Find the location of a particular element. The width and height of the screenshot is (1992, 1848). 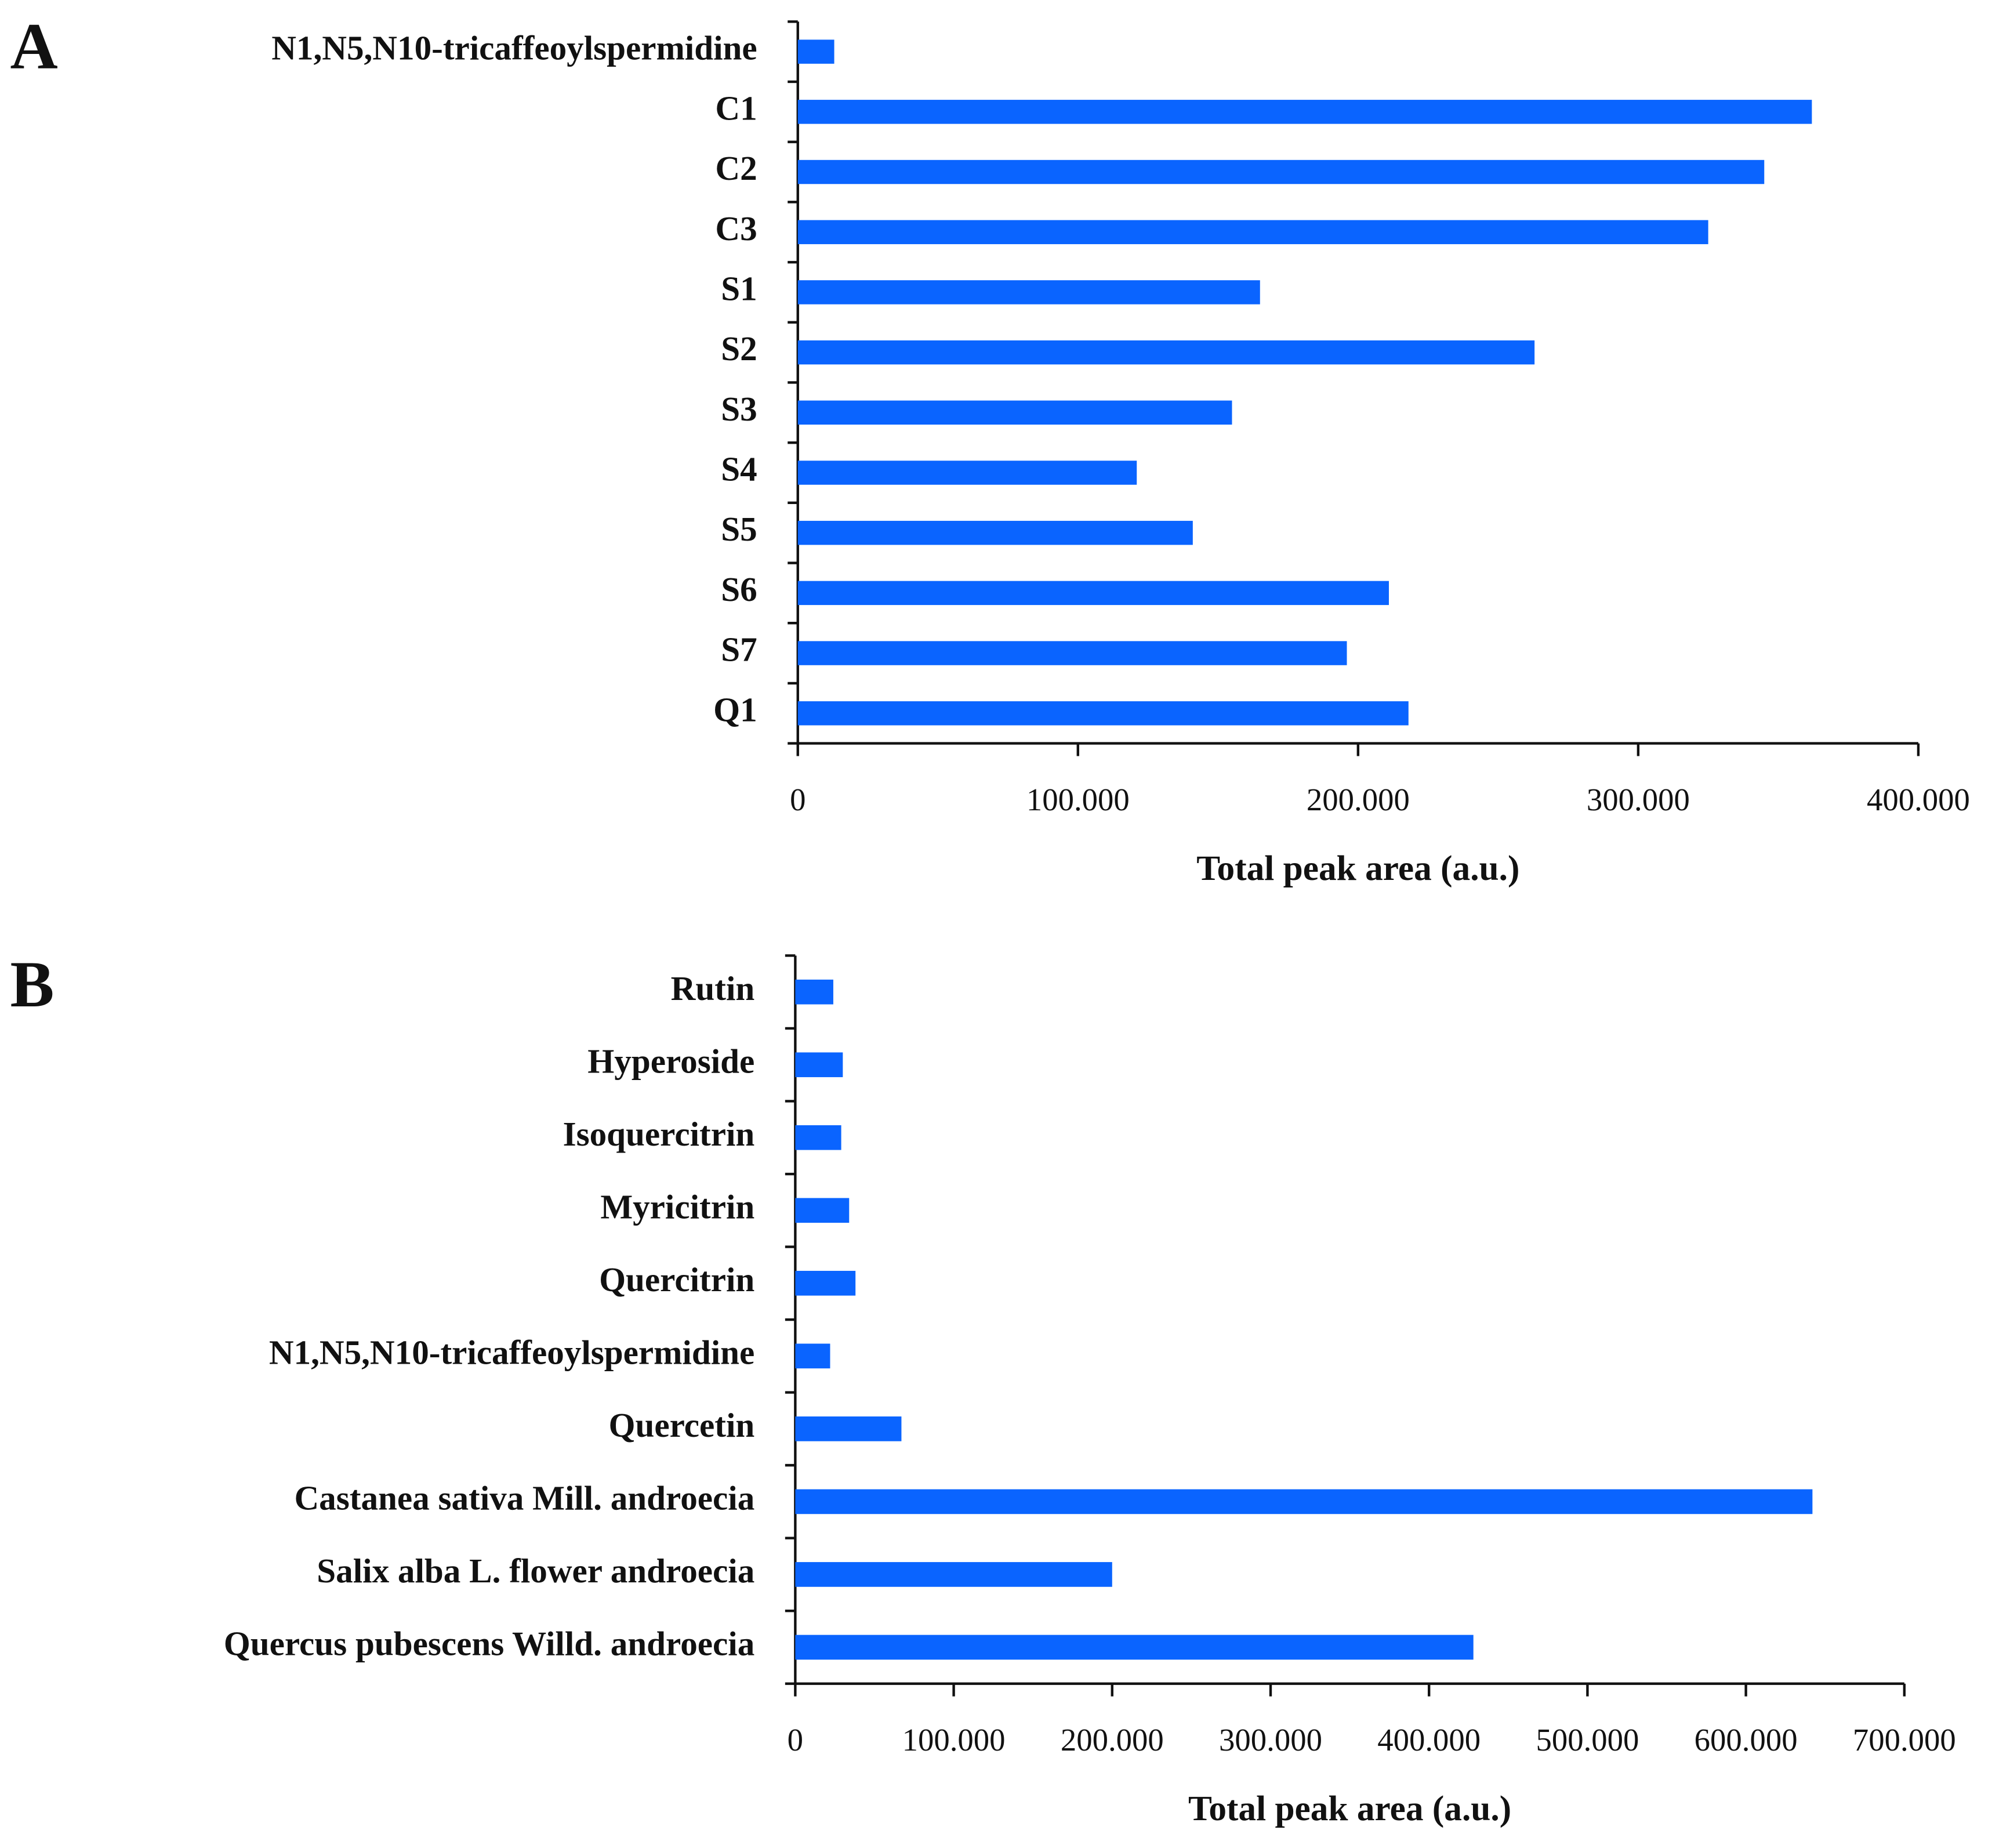

y-tick-label: S3 is located at coordinates (739, 409).